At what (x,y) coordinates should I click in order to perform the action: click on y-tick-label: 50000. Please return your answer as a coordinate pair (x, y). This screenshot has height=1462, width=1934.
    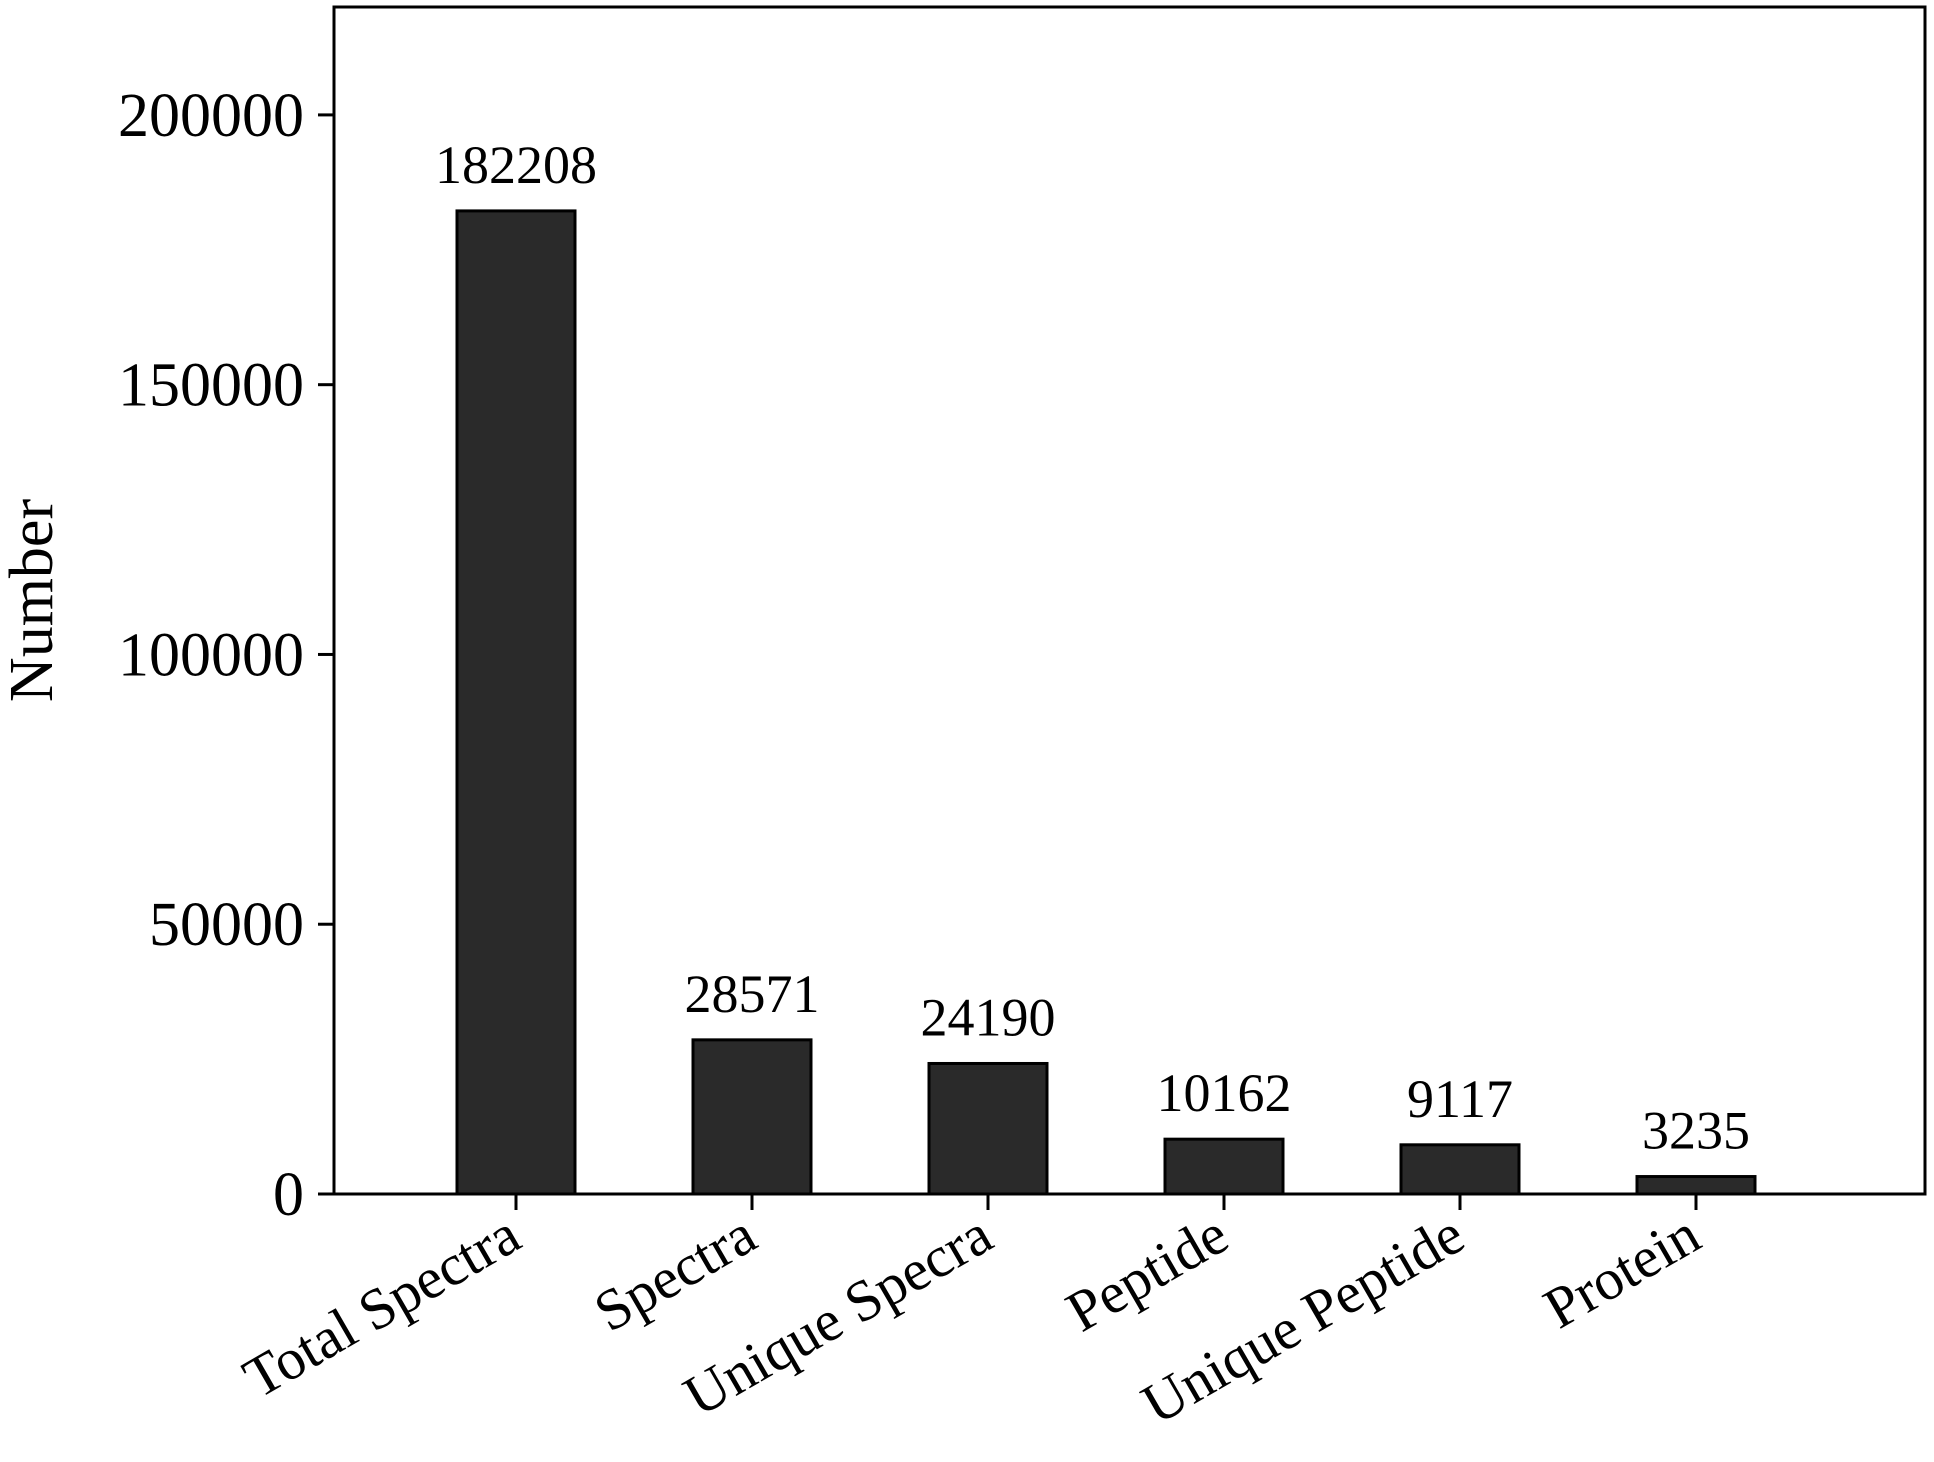
    Looking at the image, I should click on (226, 925).